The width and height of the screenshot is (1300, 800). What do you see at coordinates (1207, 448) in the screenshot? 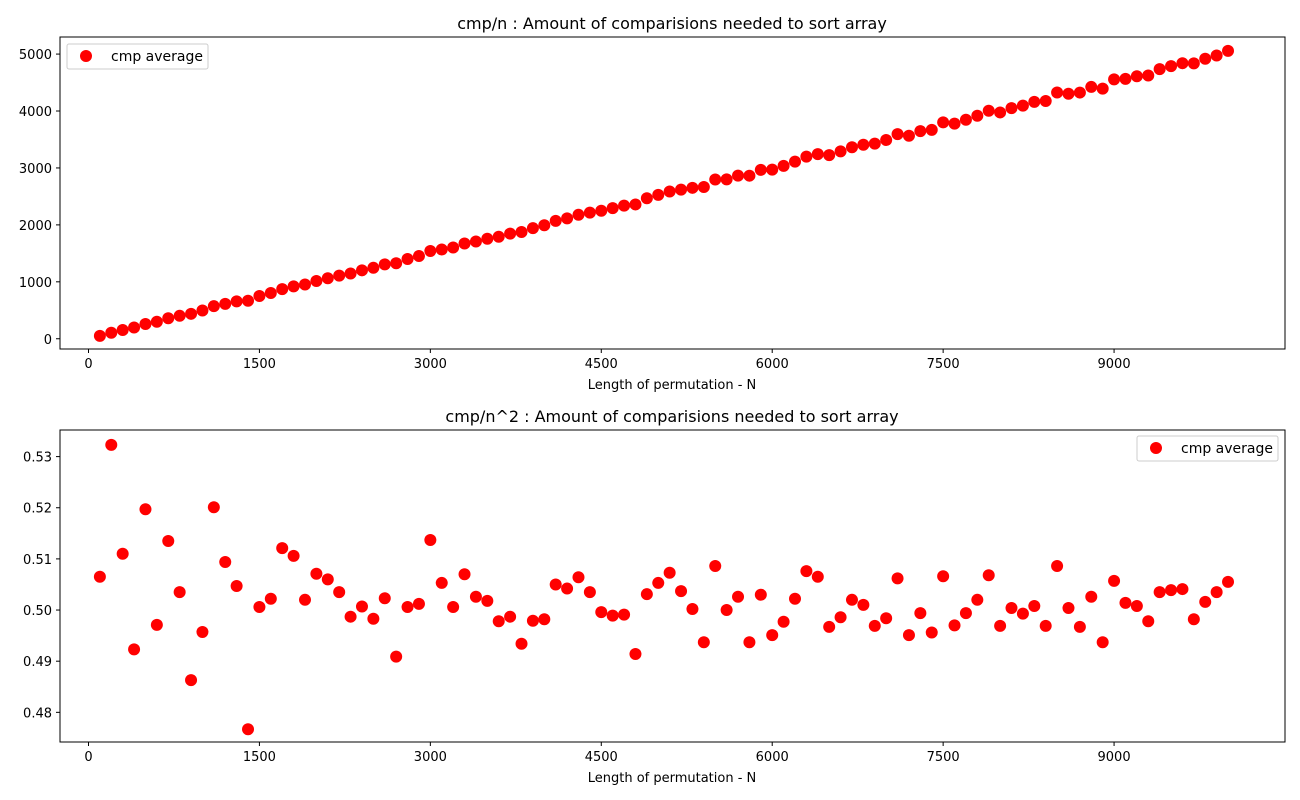
I see `legend-box` at bounding box center [1207, 448].